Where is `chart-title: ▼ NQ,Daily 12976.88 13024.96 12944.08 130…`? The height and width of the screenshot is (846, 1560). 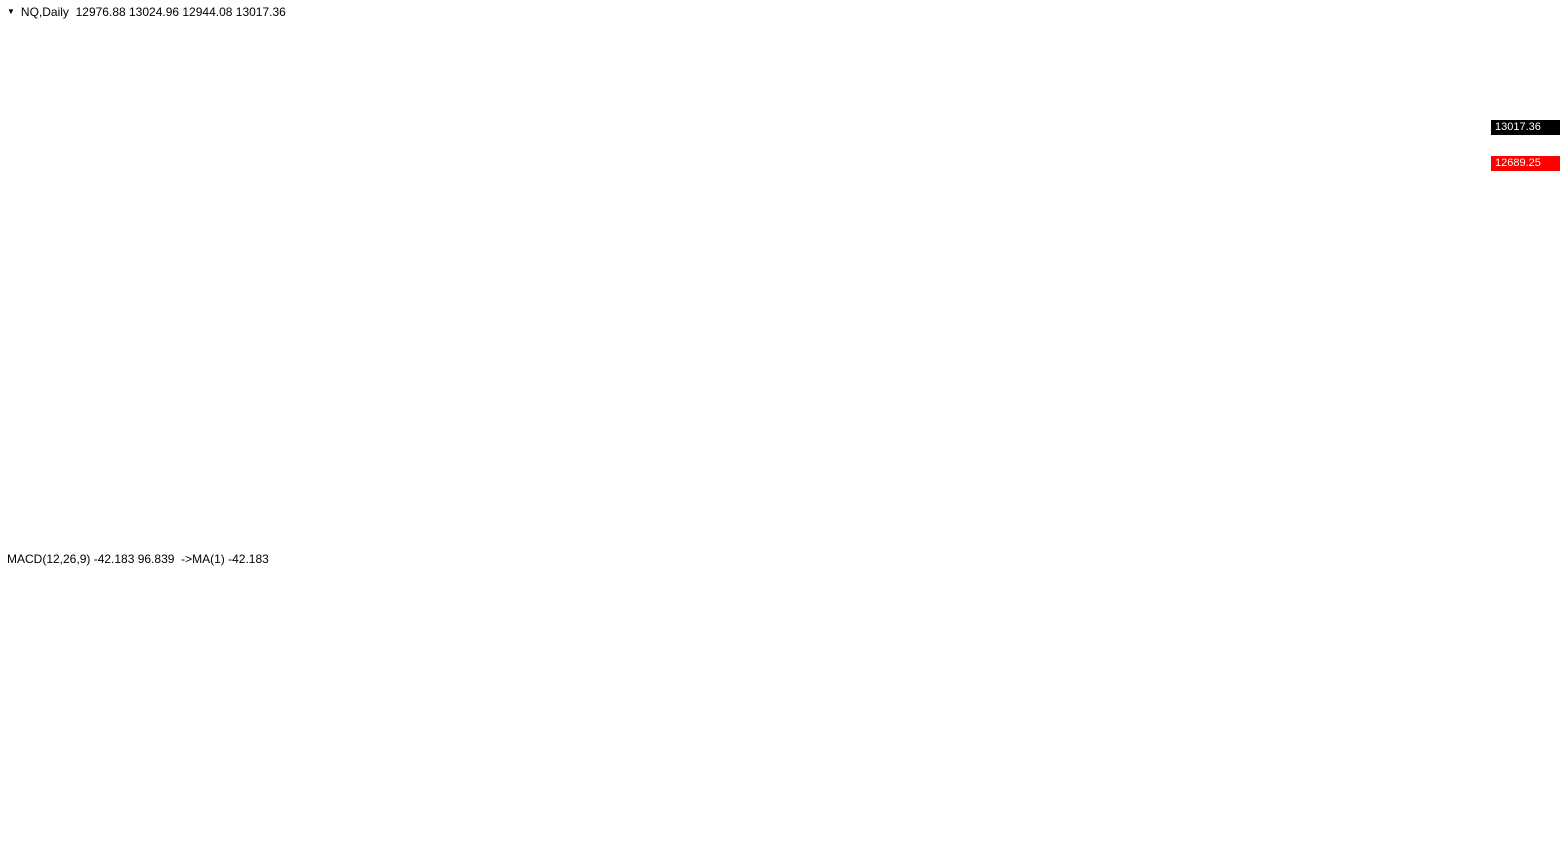 chart-title: ▼ NQ,Daily 12976.88 13024.96 12944.08 130… is located at coordinates (146, 12).